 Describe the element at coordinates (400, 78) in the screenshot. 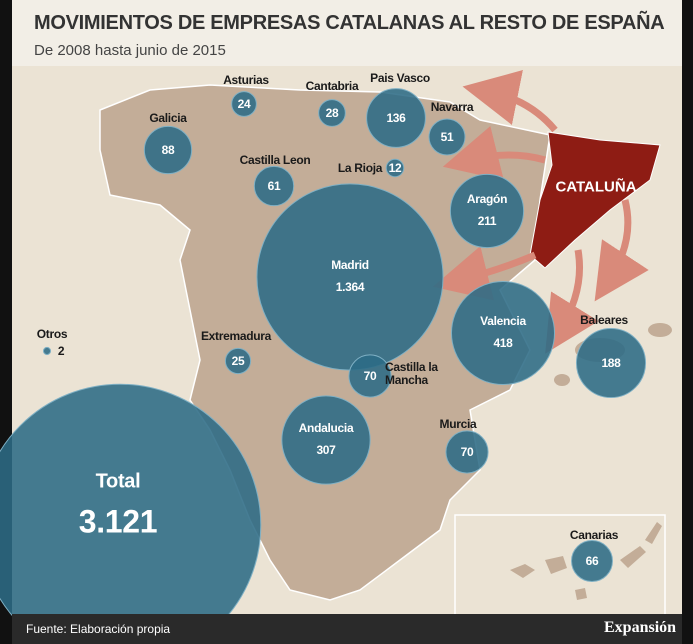

I see `region-label: Pais Vasco` at that location.